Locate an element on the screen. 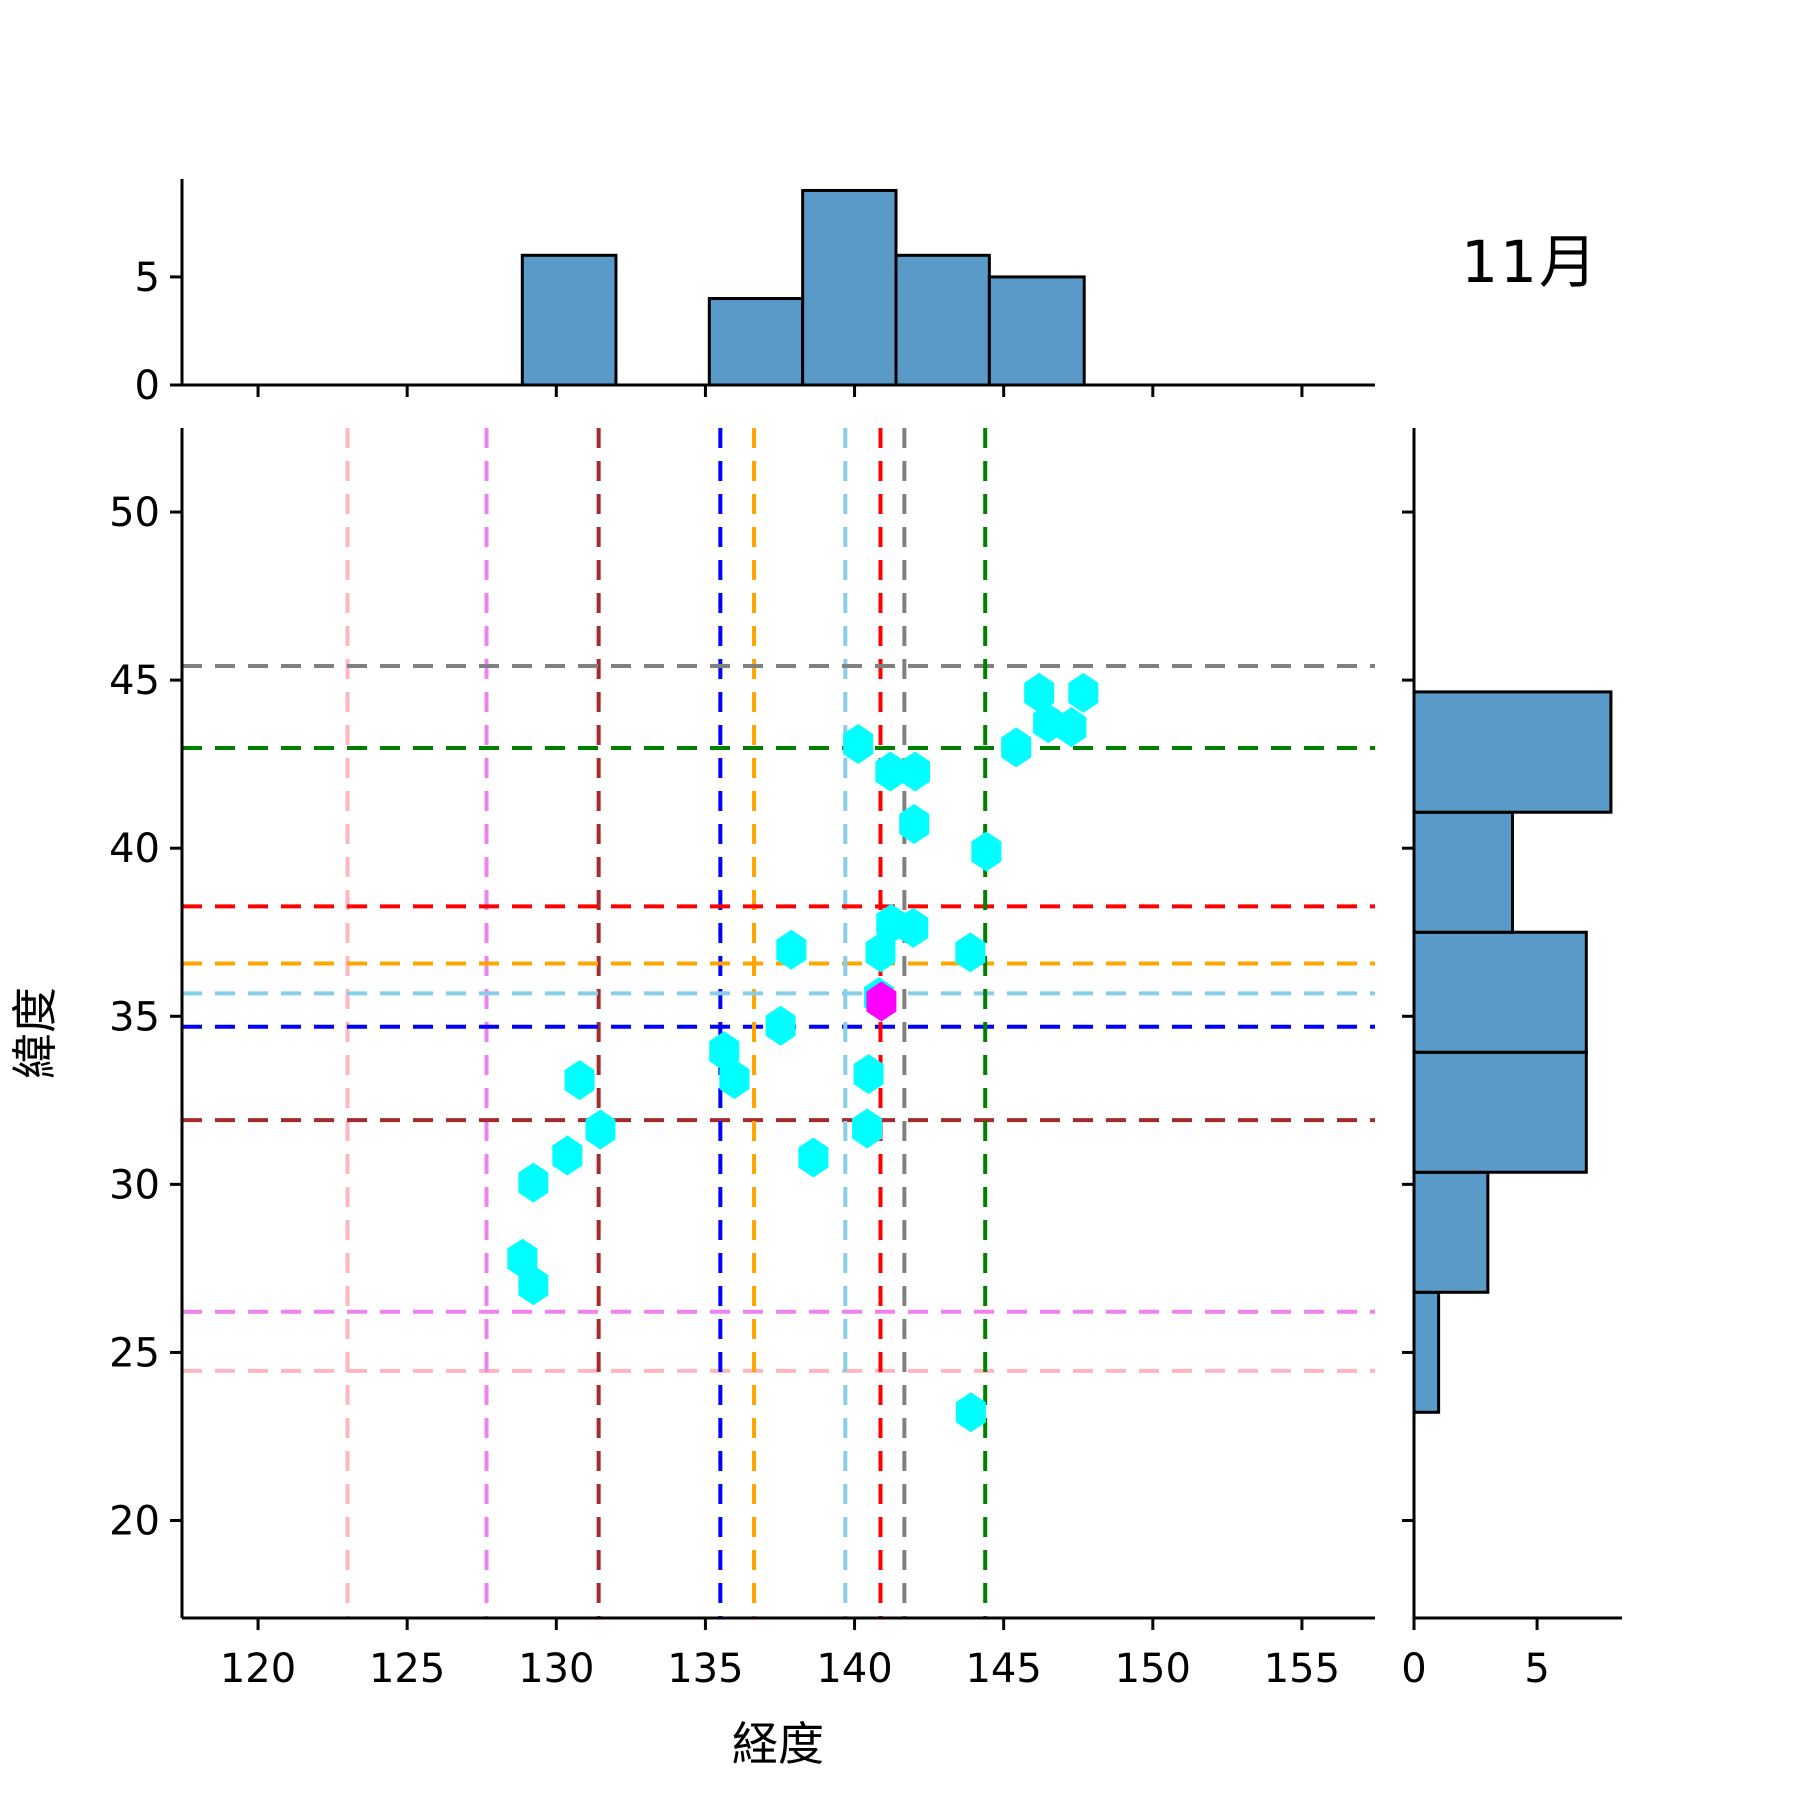 This screenshot has height=1800, width=1800. tick-label: 40 is located at coordinates (134, 849).